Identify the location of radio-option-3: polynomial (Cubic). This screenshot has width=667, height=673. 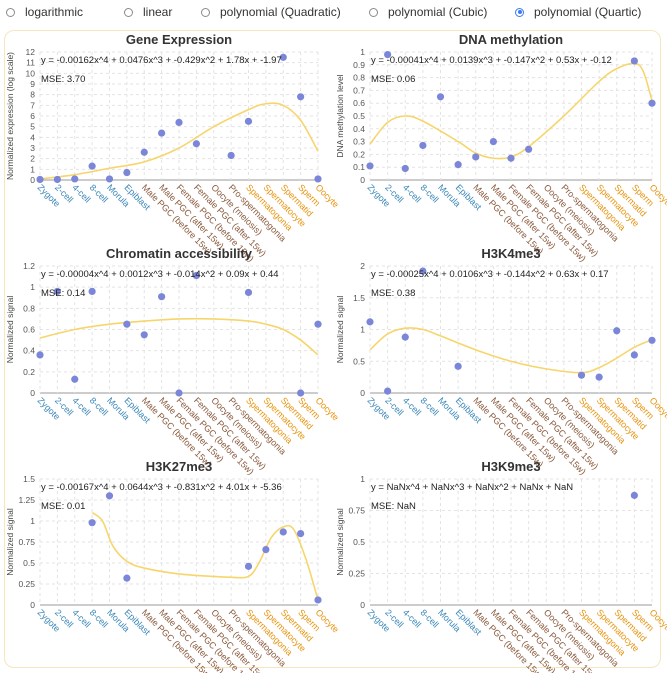
(428, 12).